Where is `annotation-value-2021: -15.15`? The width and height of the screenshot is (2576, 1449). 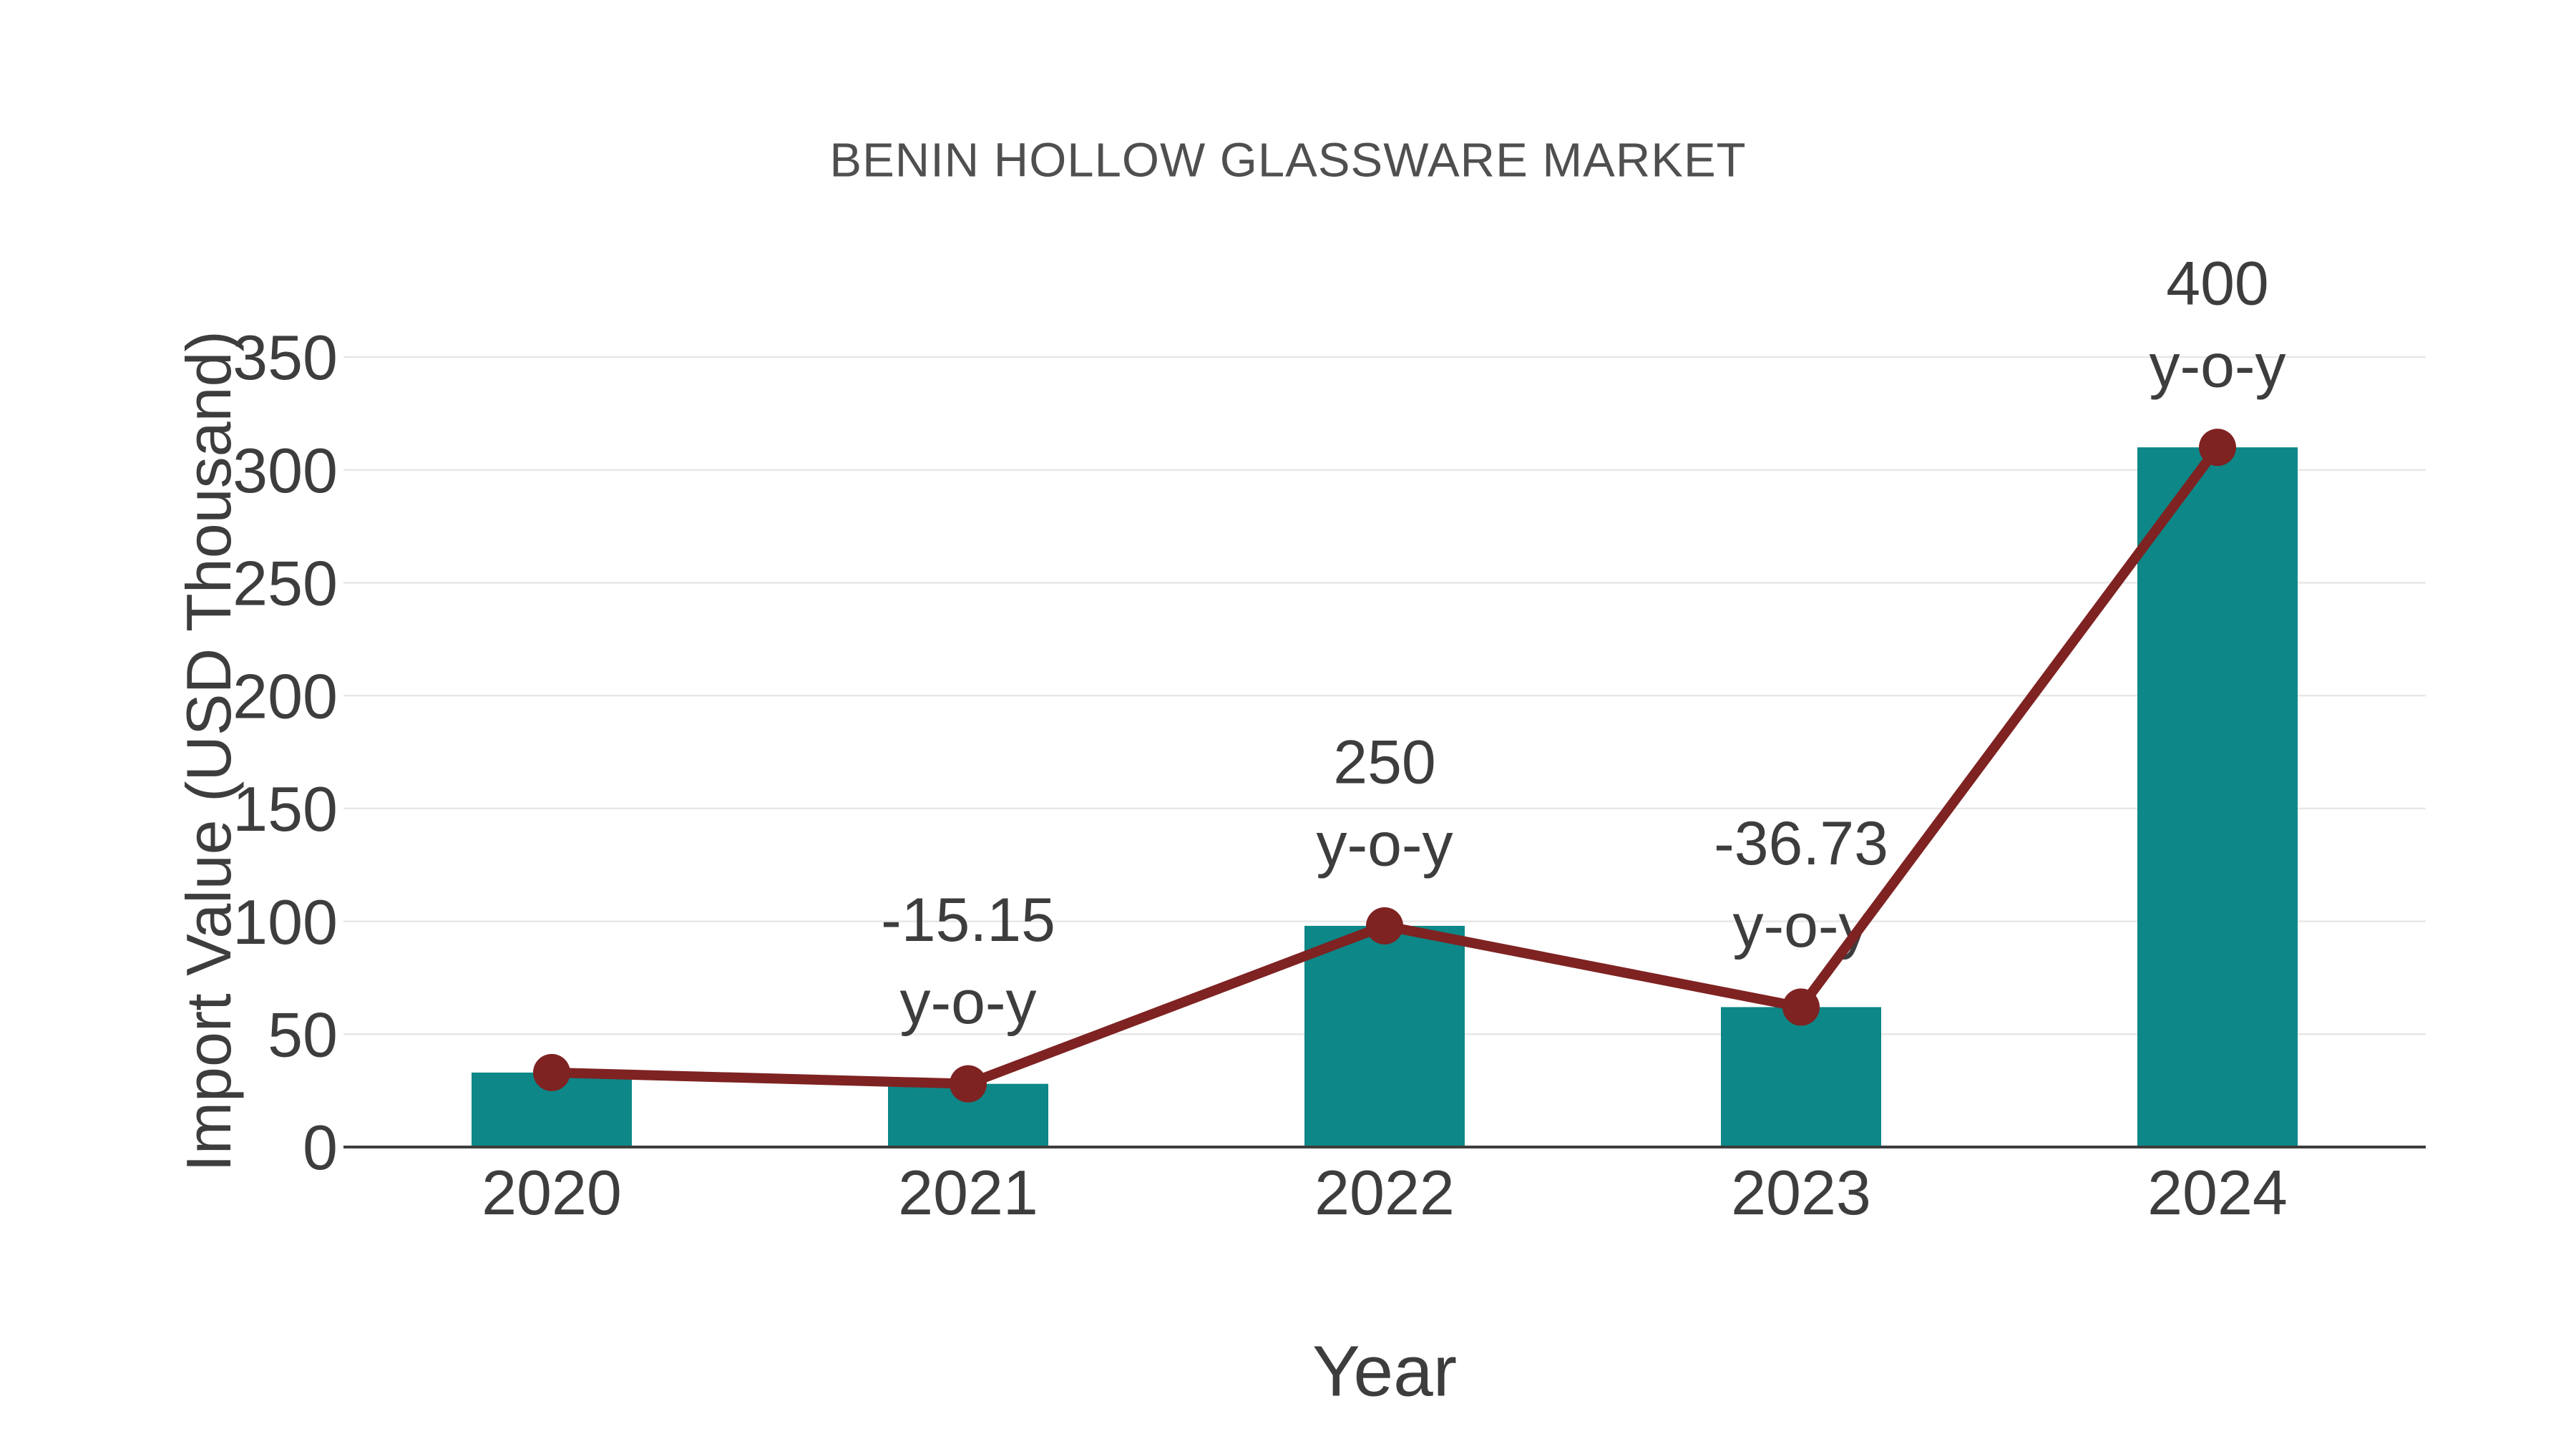 annotation-value-2021: -15.15 is located at coordinates (968, 920).